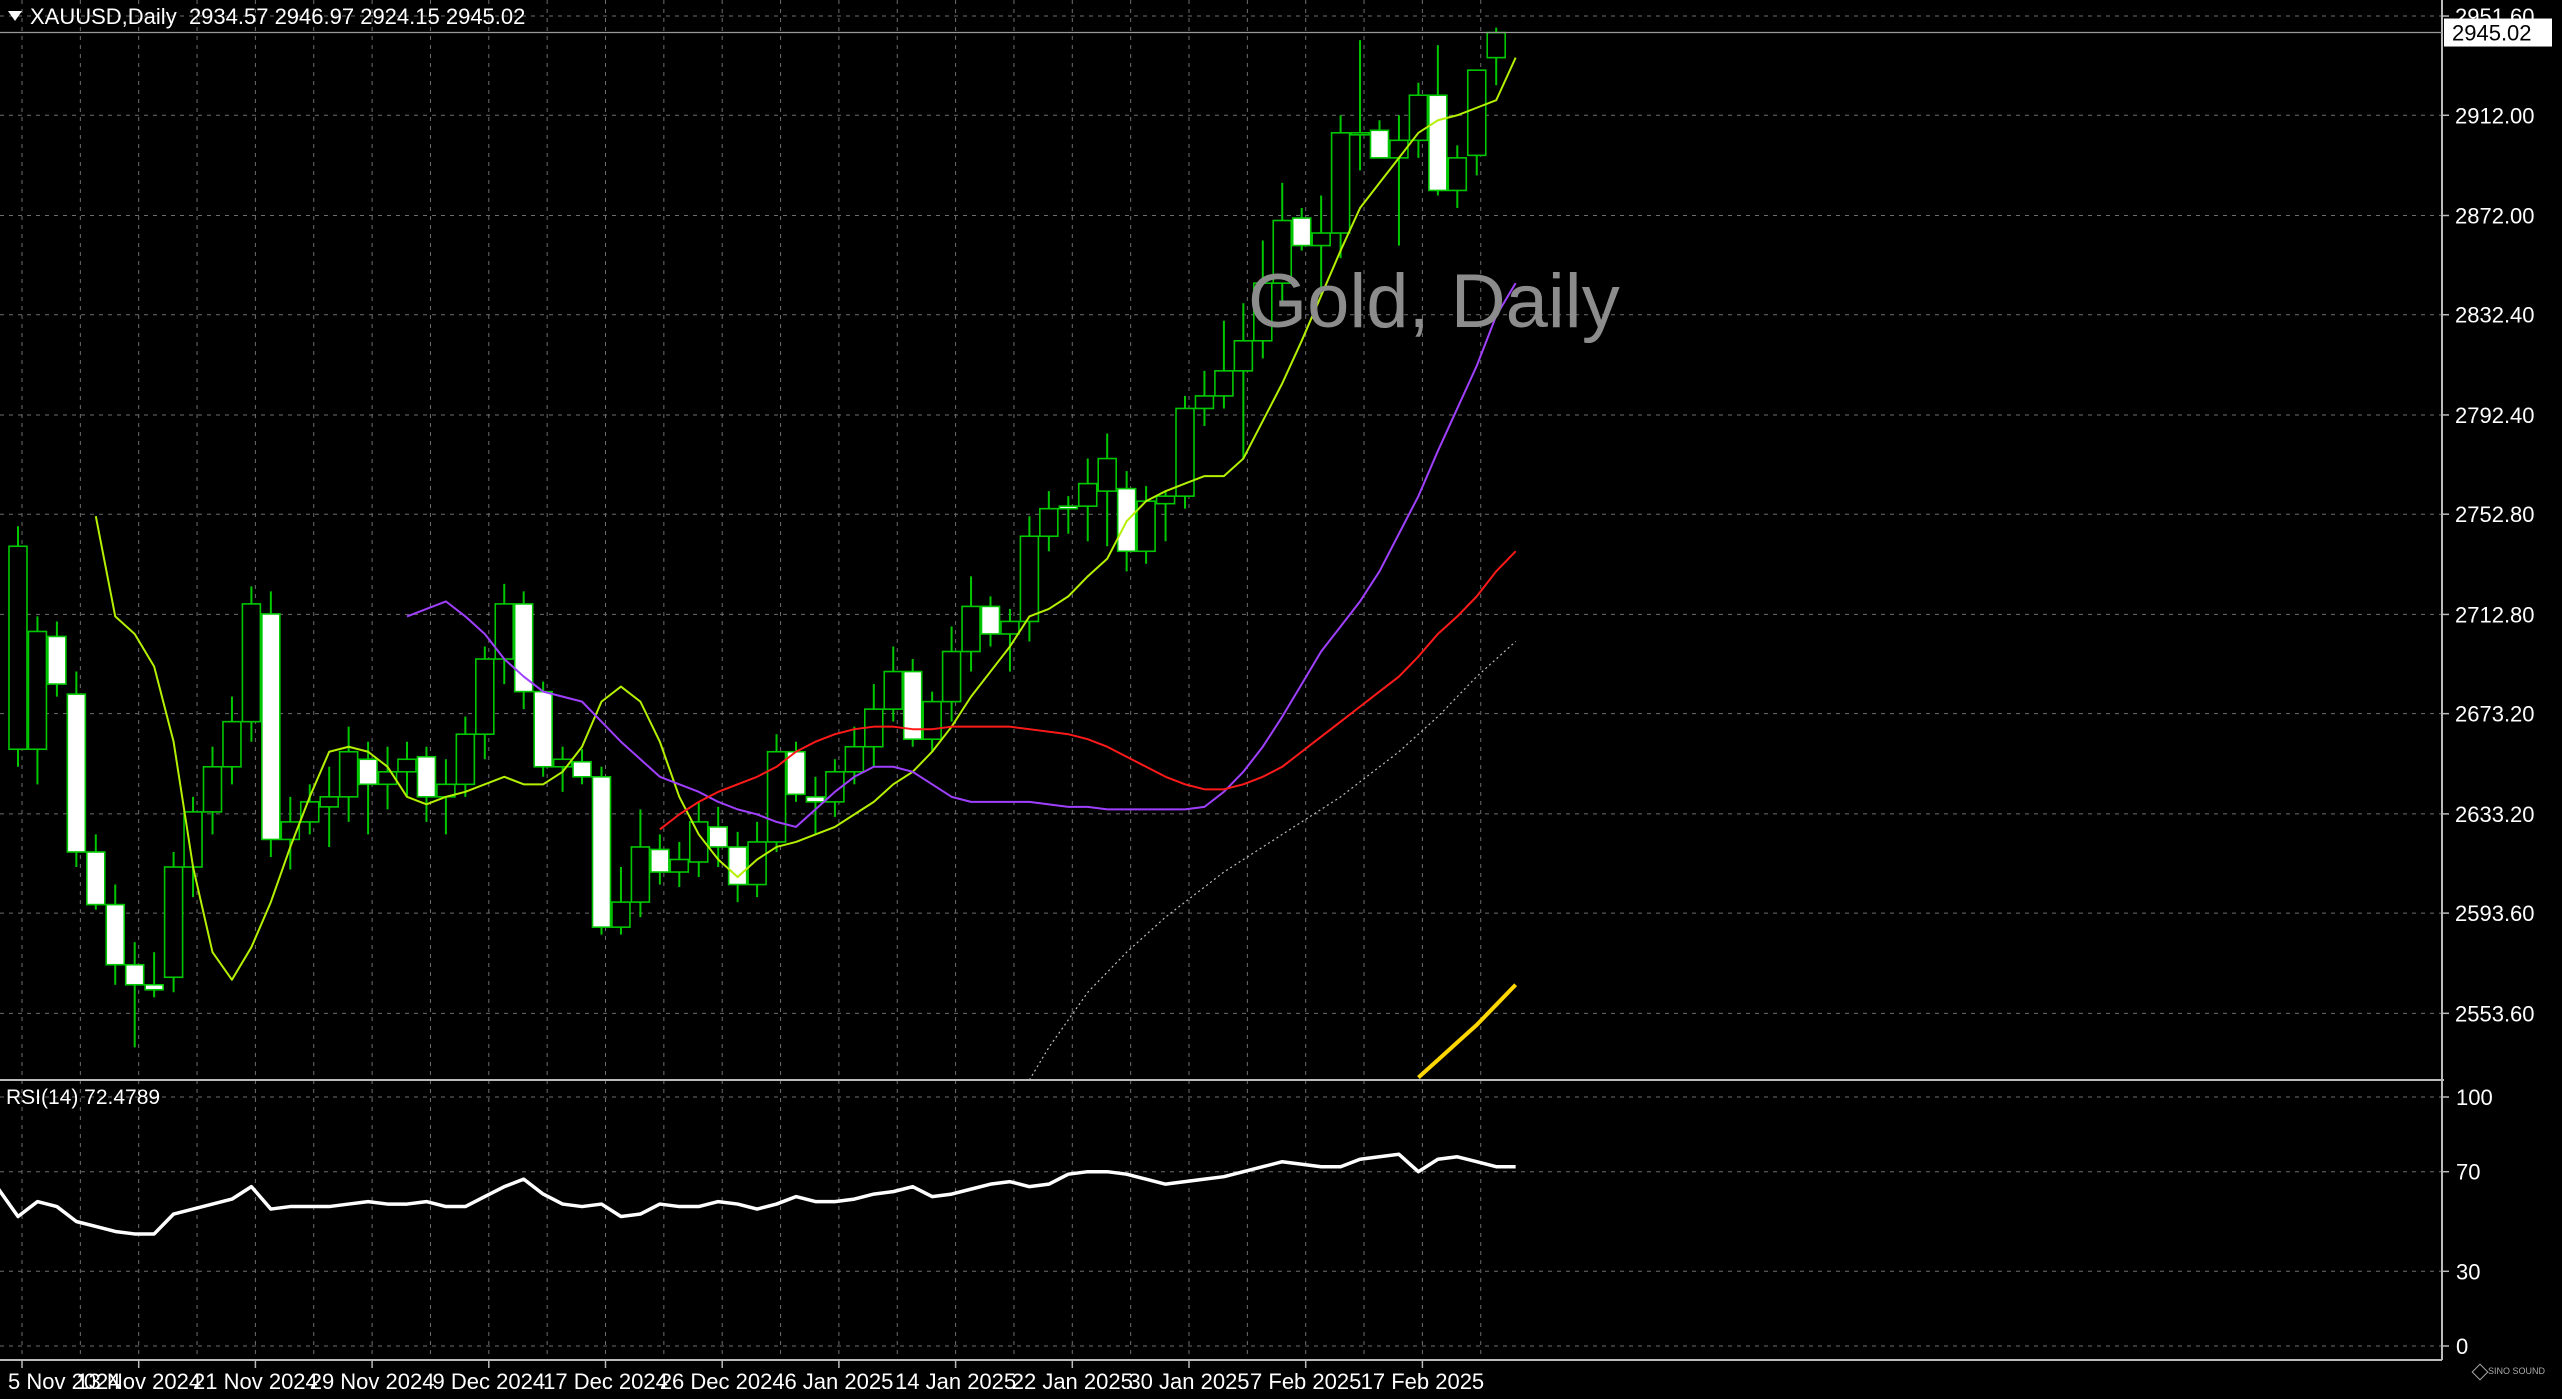 This screenshot has height=1399, width=2562. I want to click on rsi-title: RSI(14) 72.4789, so click(83, 1097).